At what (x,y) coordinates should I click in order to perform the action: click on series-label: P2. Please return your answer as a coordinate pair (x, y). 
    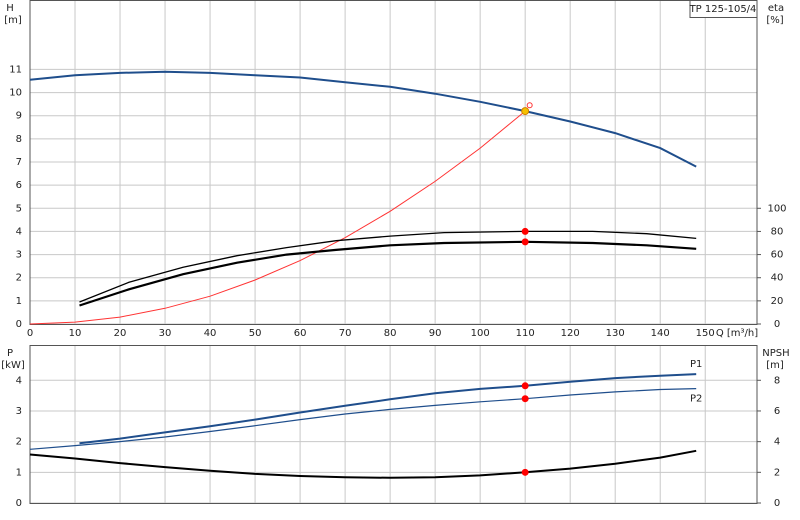
    Looking at the image, I should click on (696, 399).